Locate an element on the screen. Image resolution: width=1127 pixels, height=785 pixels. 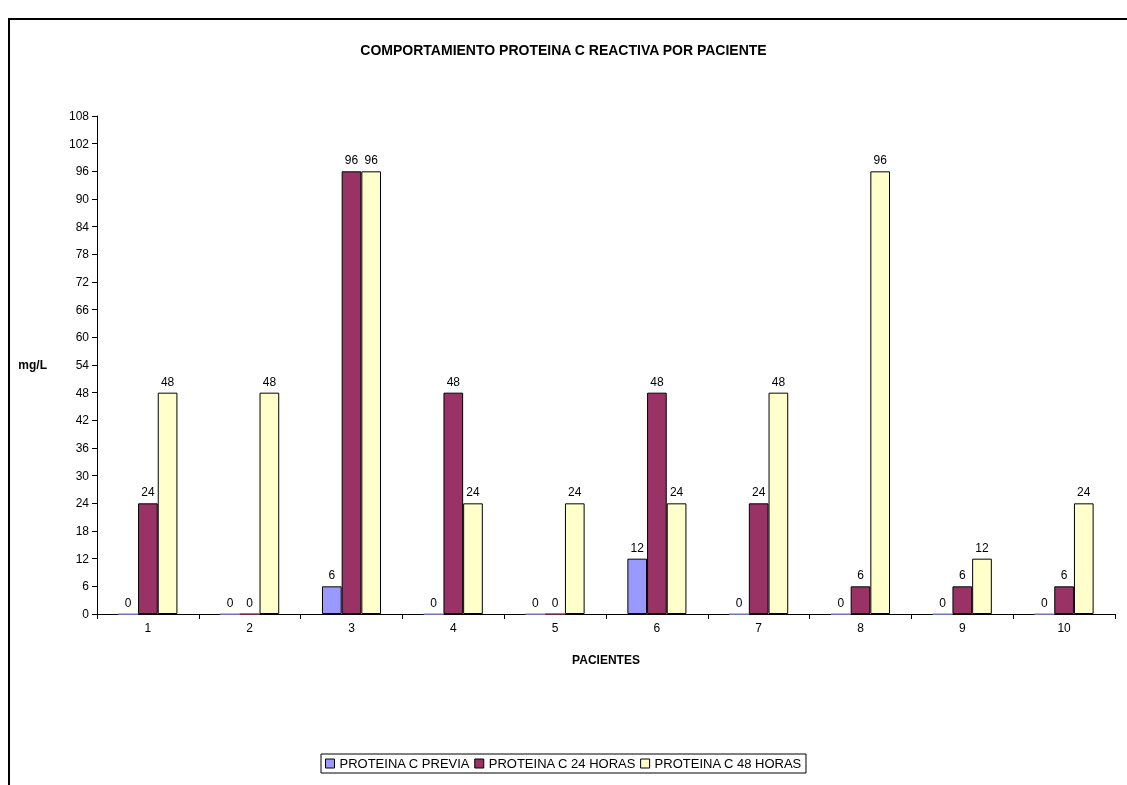
y-axis-title: mg/L is located at coordinates (32, 365).